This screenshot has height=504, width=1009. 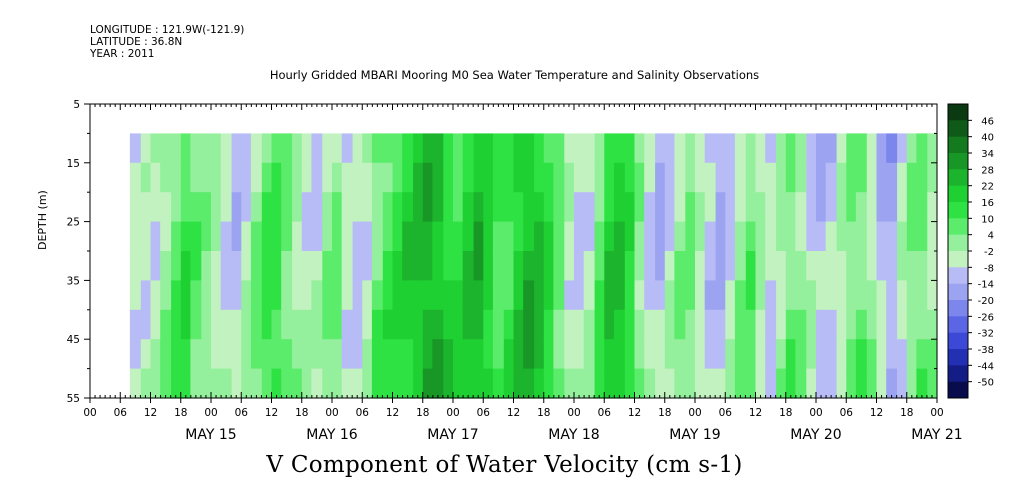 I want to click on x-tick-label: 06, so click(x=242, y=413).